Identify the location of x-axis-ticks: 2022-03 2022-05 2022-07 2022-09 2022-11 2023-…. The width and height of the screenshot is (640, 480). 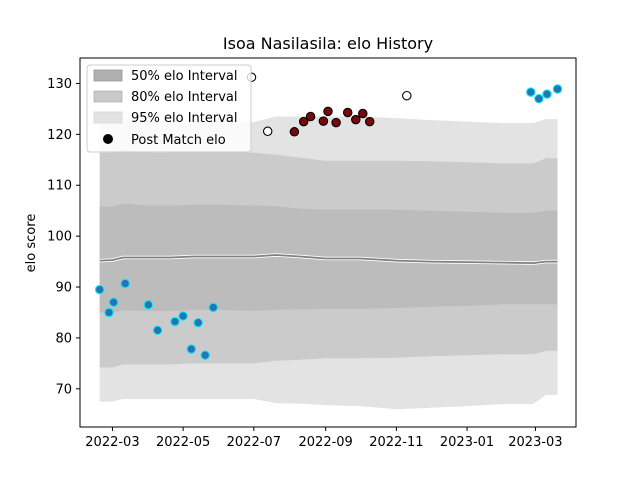
(324, 438).